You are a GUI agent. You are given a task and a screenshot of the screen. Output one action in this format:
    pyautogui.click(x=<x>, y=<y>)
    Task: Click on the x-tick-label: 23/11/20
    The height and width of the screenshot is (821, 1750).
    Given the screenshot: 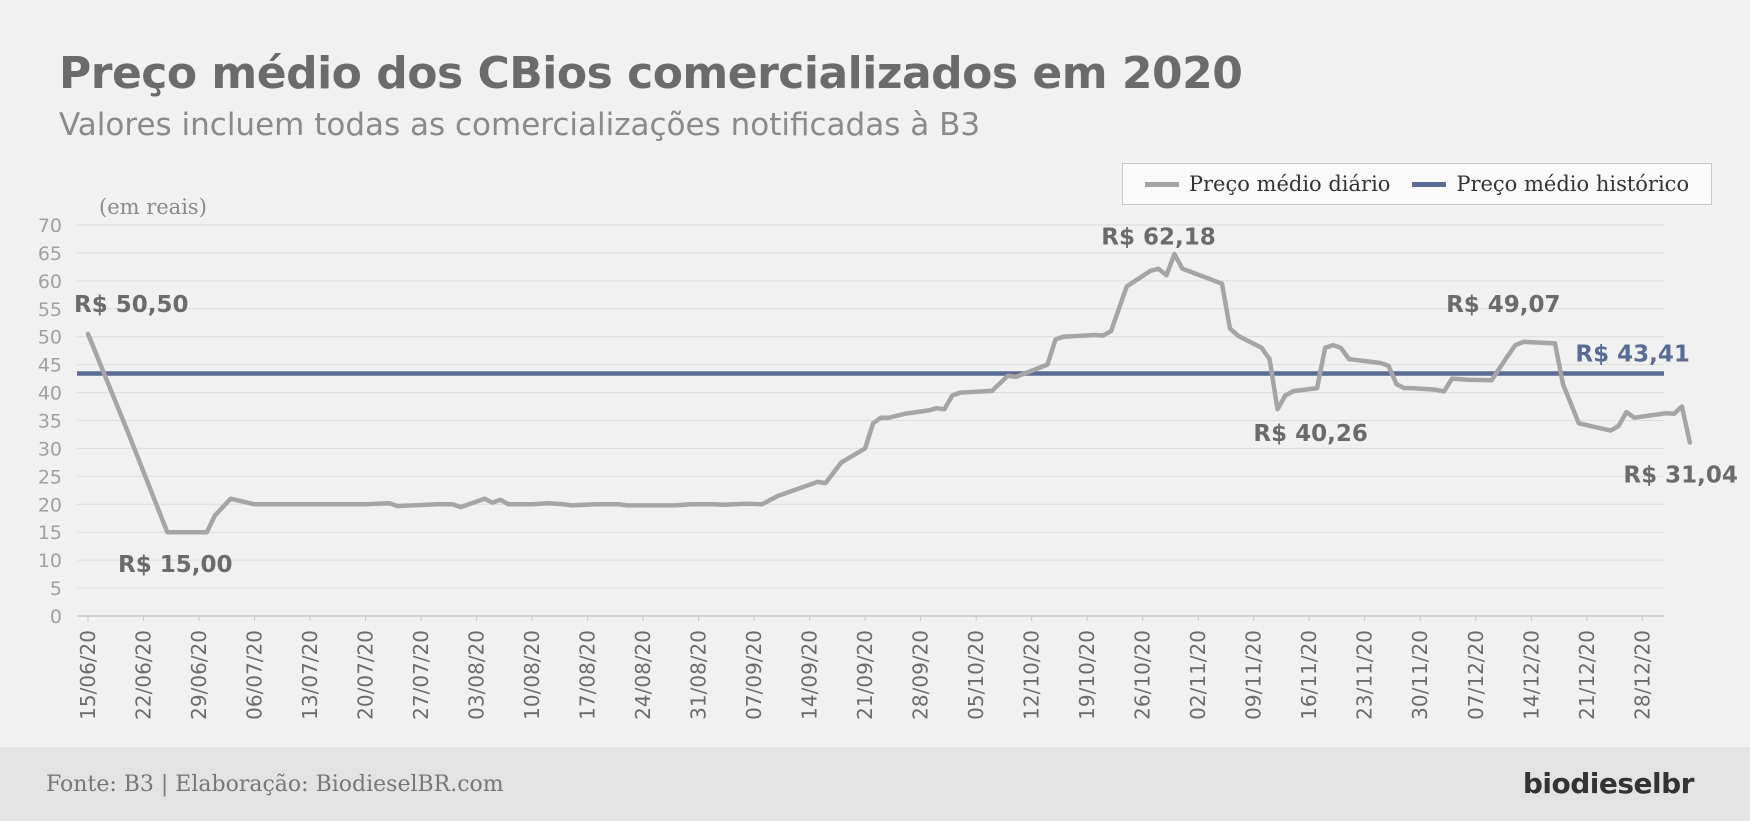 What is the action you would take?
    pyautogui.click(x=1365, y=675)
    